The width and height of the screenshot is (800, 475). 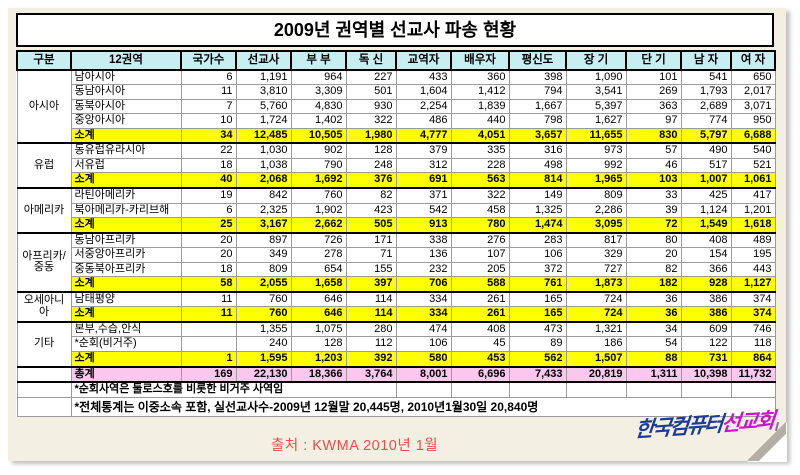 What do you see at coordinates (318, 121) in the screenshot?
I see `value-cell: 1,402` at bounding box center [318, 121].